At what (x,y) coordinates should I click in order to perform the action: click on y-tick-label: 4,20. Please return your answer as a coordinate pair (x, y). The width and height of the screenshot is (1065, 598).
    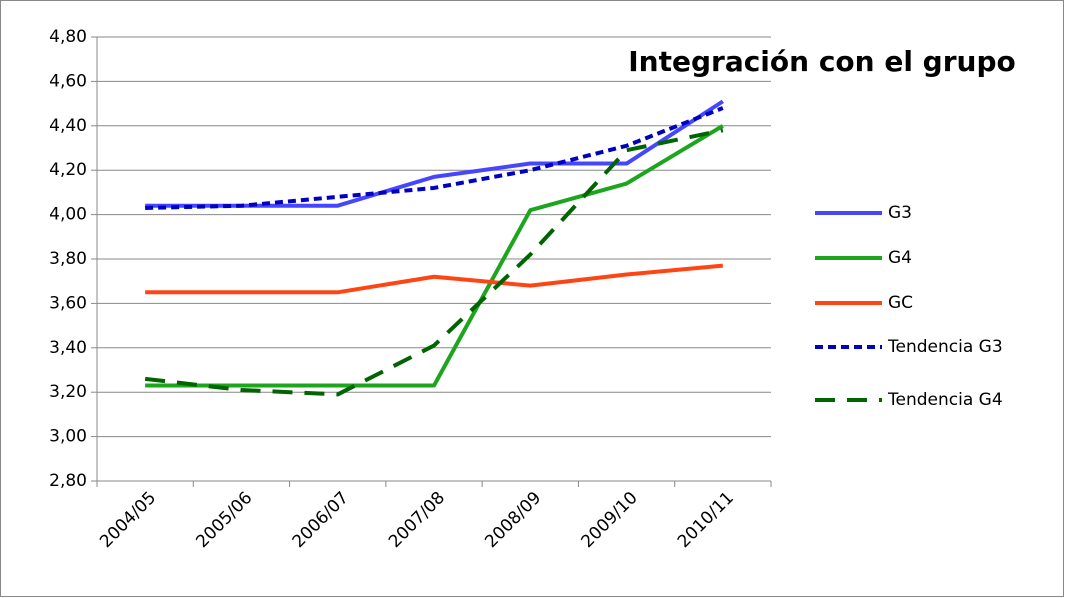
    Looking at the image, I should click on (68, 170).